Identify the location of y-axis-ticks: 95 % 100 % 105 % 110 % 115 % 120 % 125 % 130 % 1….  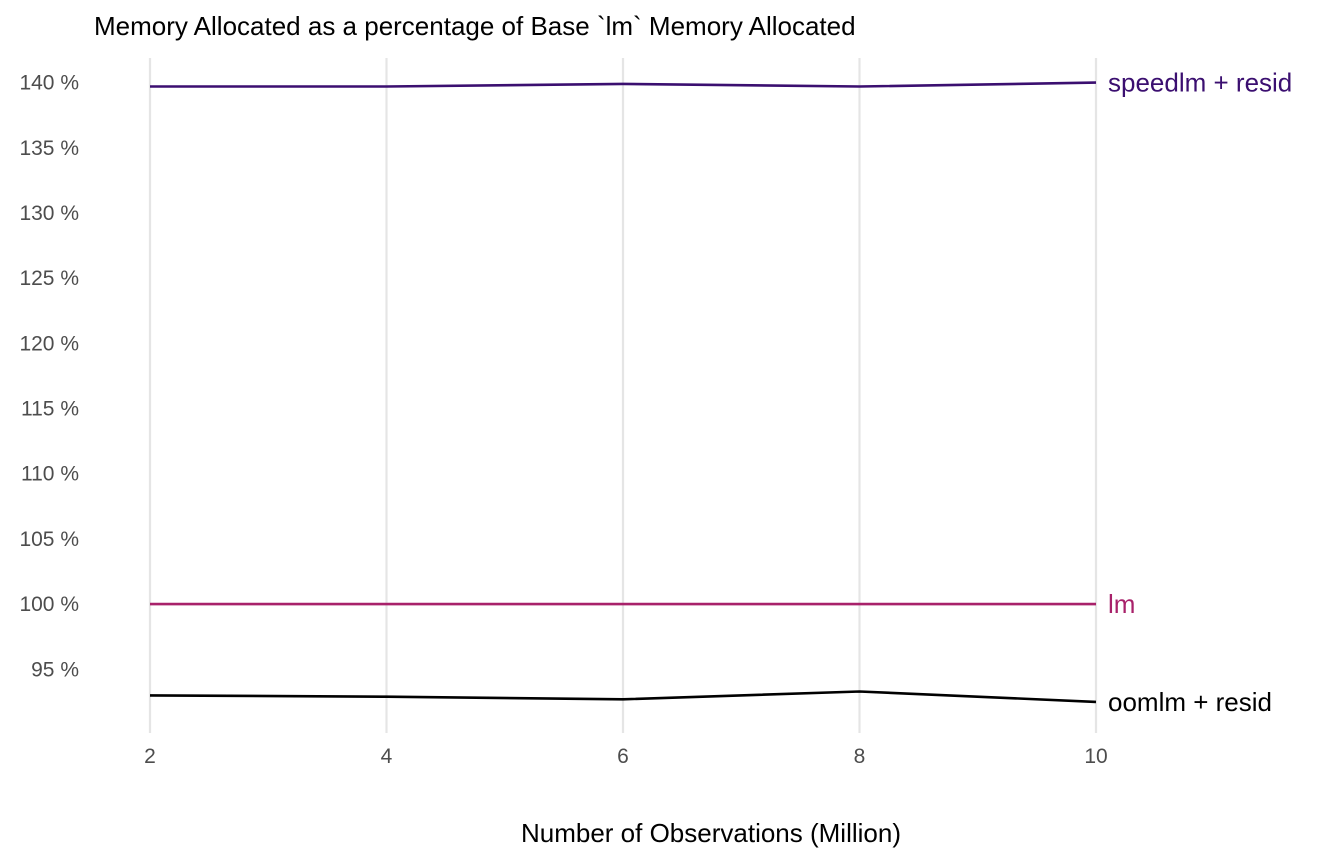
(49, 377).